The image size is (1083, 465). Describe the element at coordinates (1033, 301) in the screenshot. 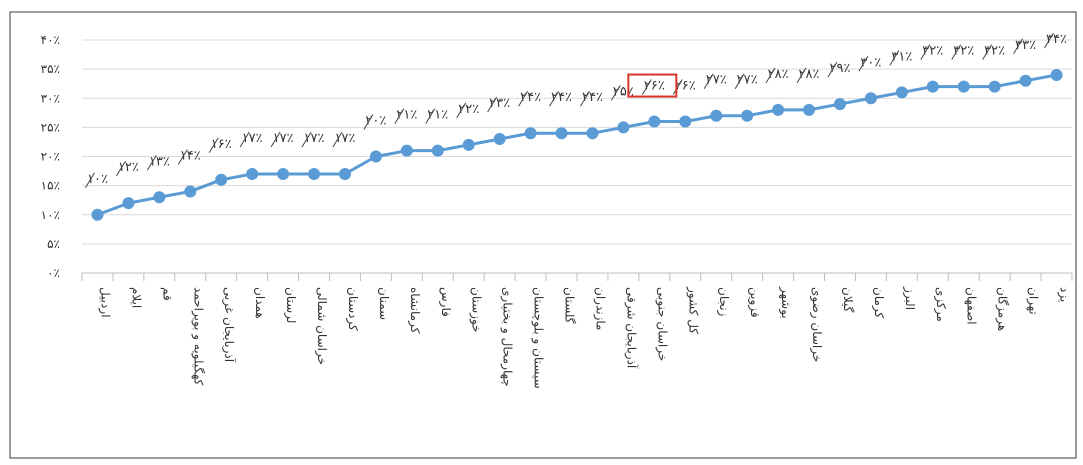

I see `x-tick-label: تهران` at that location.